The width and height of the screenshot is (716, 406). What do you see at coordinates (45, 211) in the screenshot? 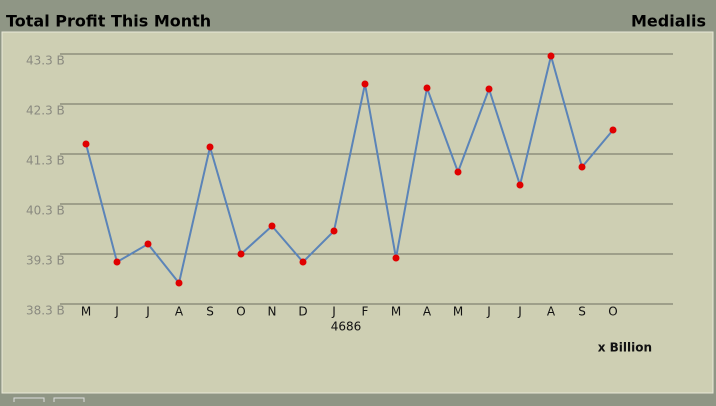
I see `y-tick-label: 40.3 B` at bounding box center [45, 211].